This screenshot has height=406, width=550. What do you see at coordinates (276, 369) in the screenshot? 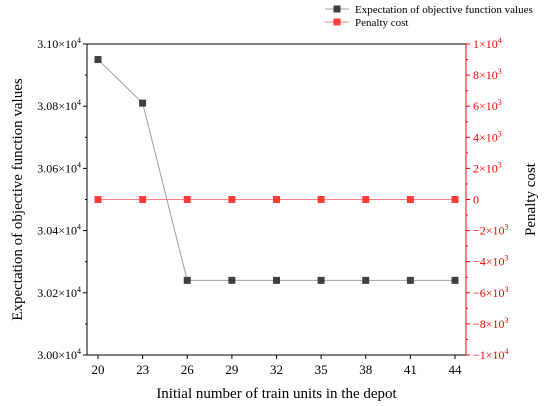
I see `x-tick-label: 32` at bounding box center [276, 369].